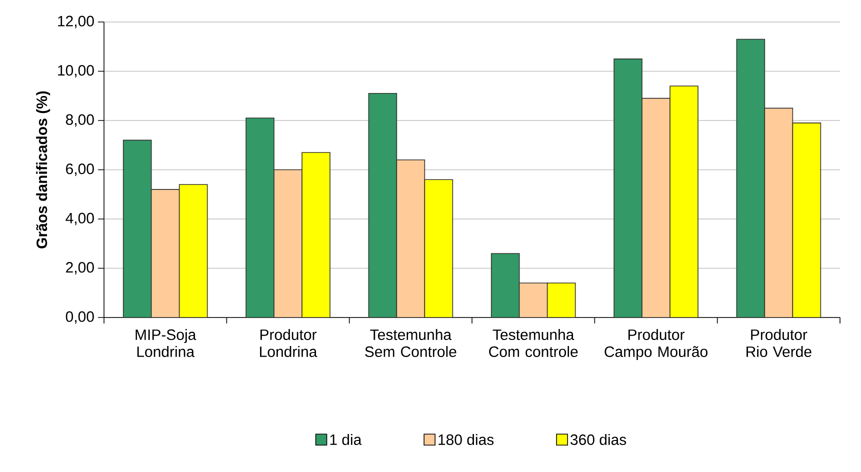 The width and height of the screenshot is (861, 472). What do you see at coordinates (80, 268) in the screenshot?
I see `y-tick-label: 2,00` at bounding box center [80, 268].